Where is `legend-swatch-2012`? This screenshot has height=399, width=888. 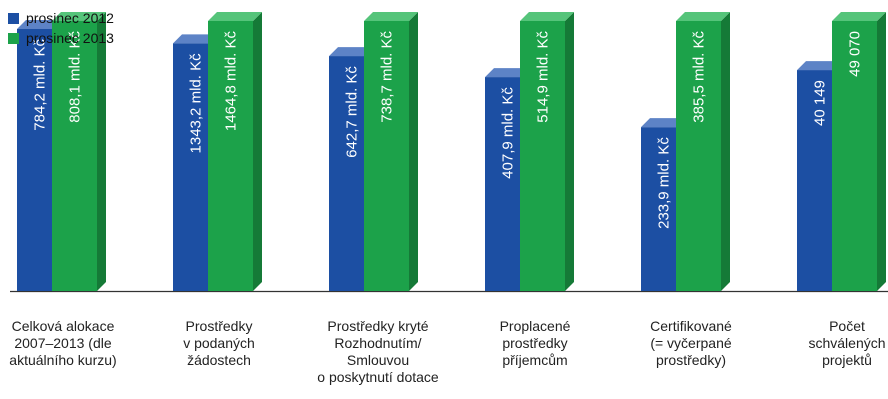 legend-swatch-2012 is located at coordinates (13, 18).